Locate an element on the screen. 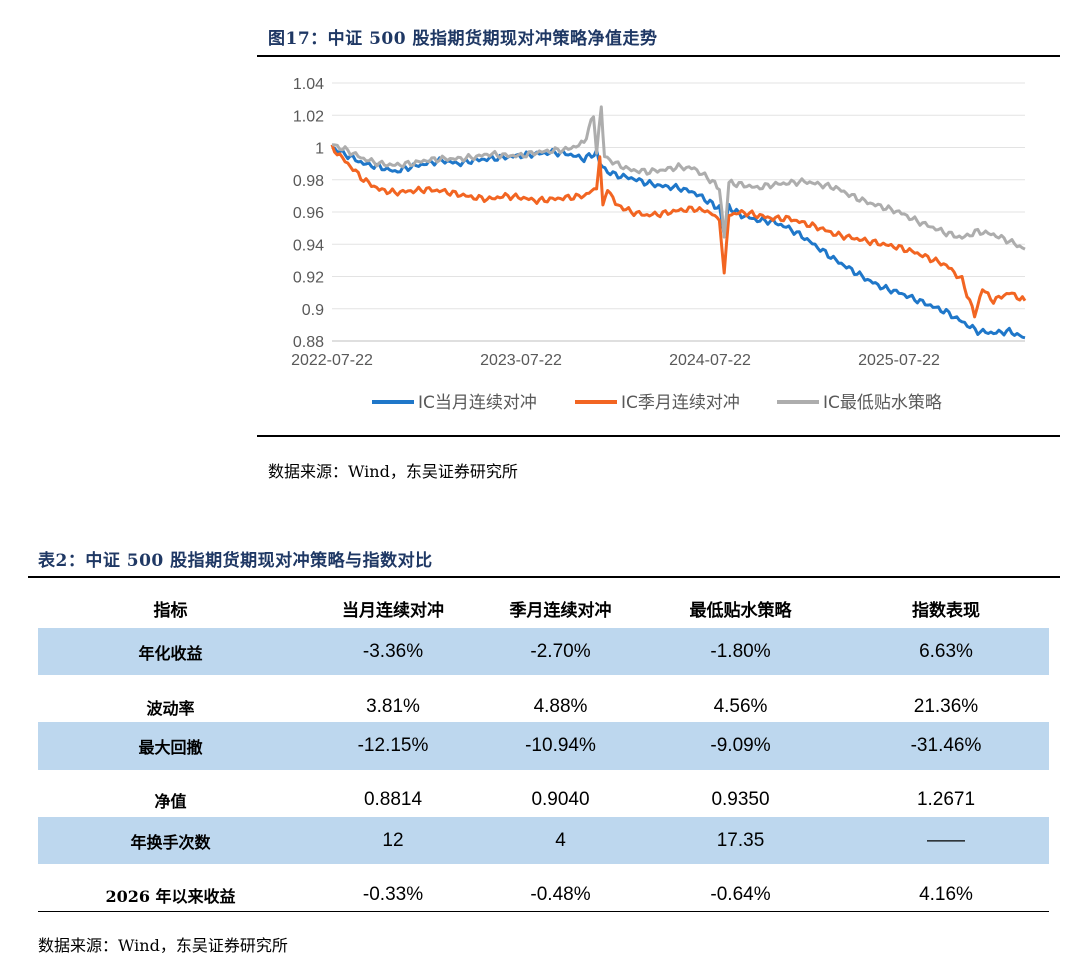 This screenshot has height=966, width=1080. table-header-row: 指标 当月连续对冲 季月连续对冲 最低贴水策略 指数表现 is located at coordinates (543, 608).